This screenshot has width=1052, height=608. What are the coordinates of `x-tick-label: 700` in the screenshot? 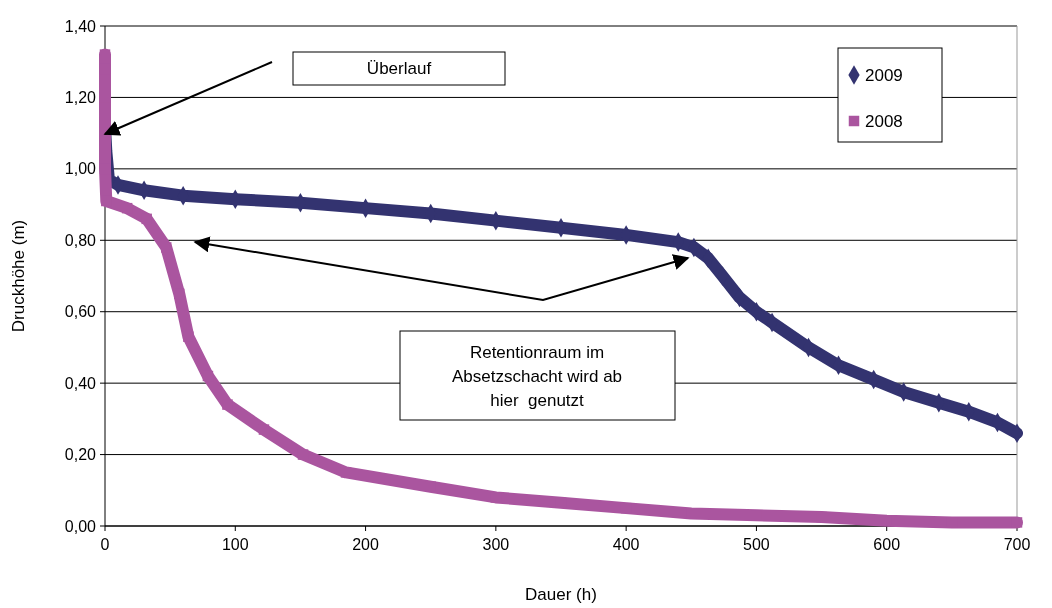 It's located at (1017, 544).